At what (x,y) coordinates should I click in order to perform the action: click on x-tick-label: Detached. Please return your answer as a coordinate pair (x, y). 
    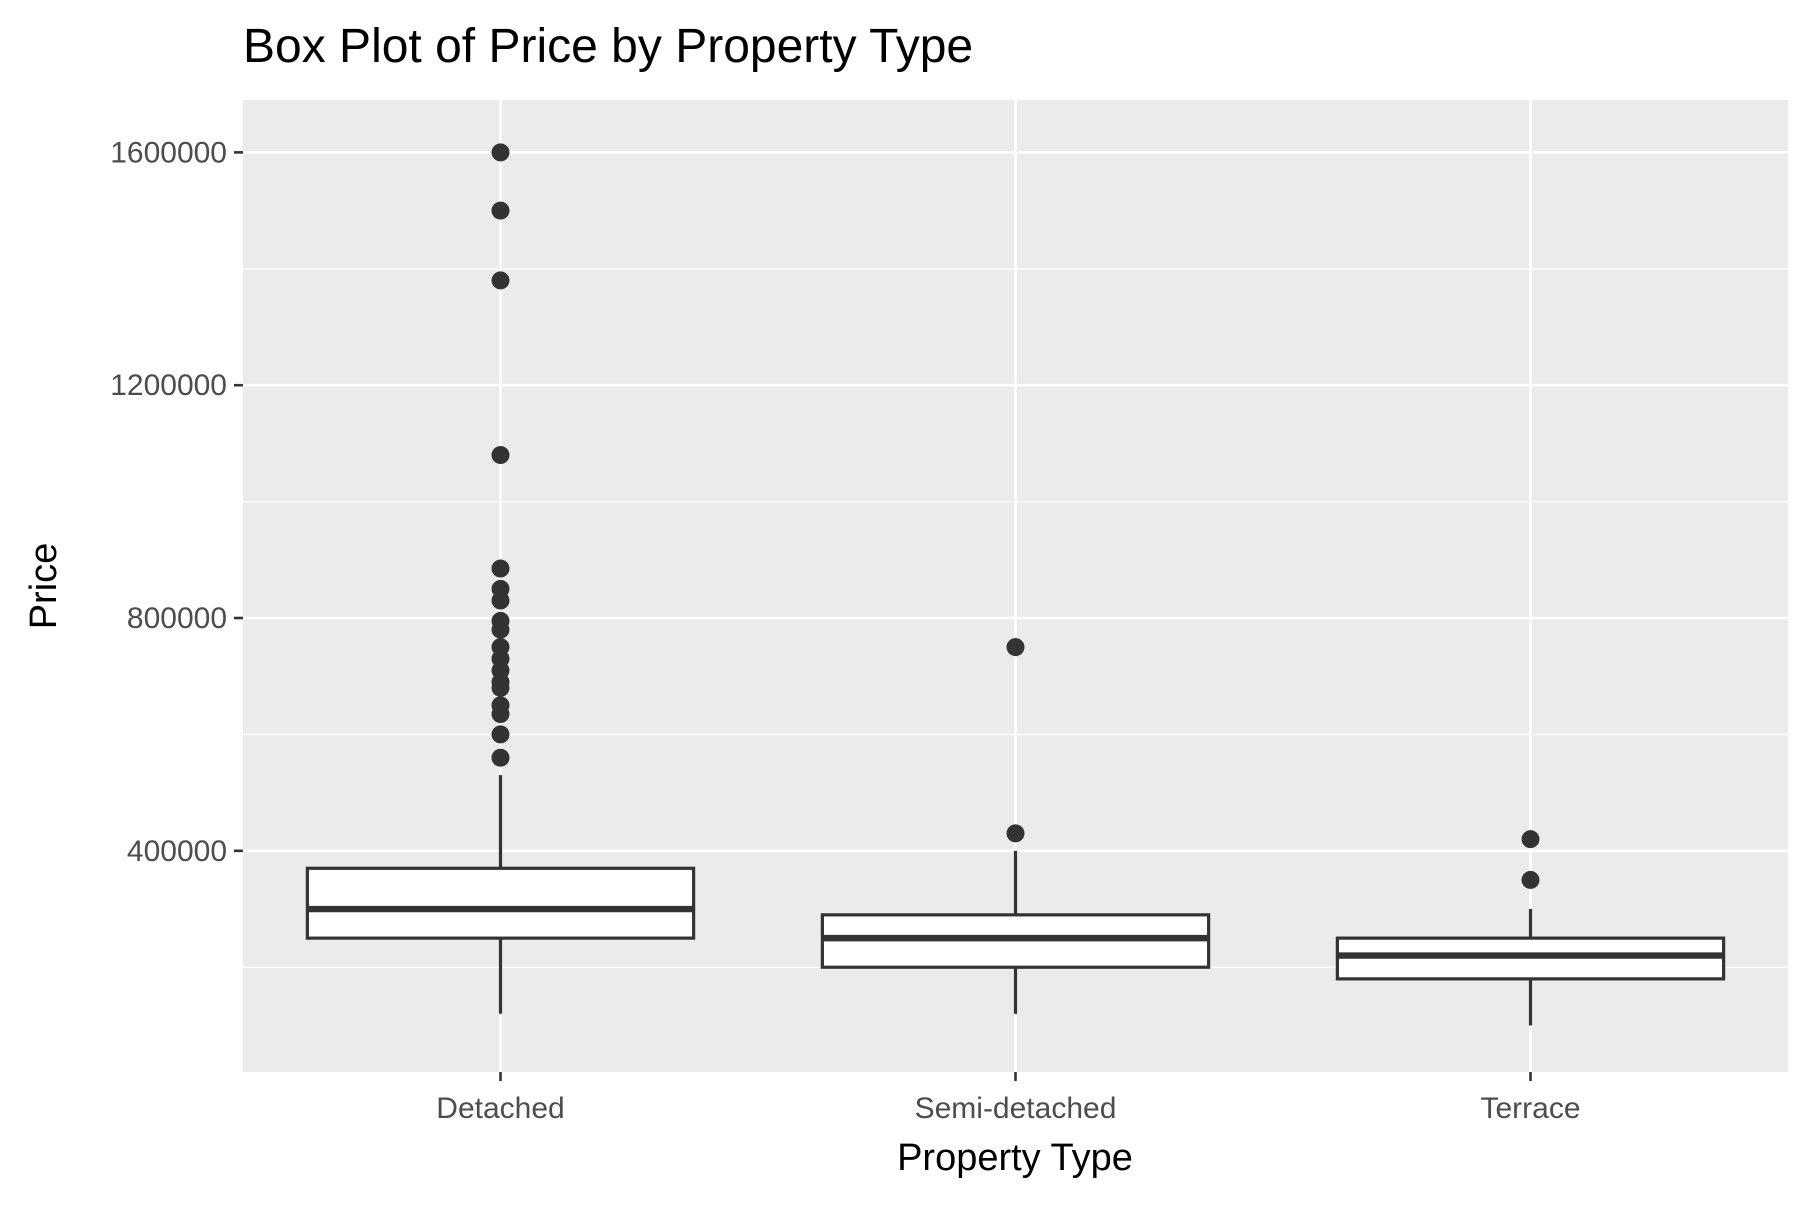
    Looking at the image, I should click on (500, 1108).